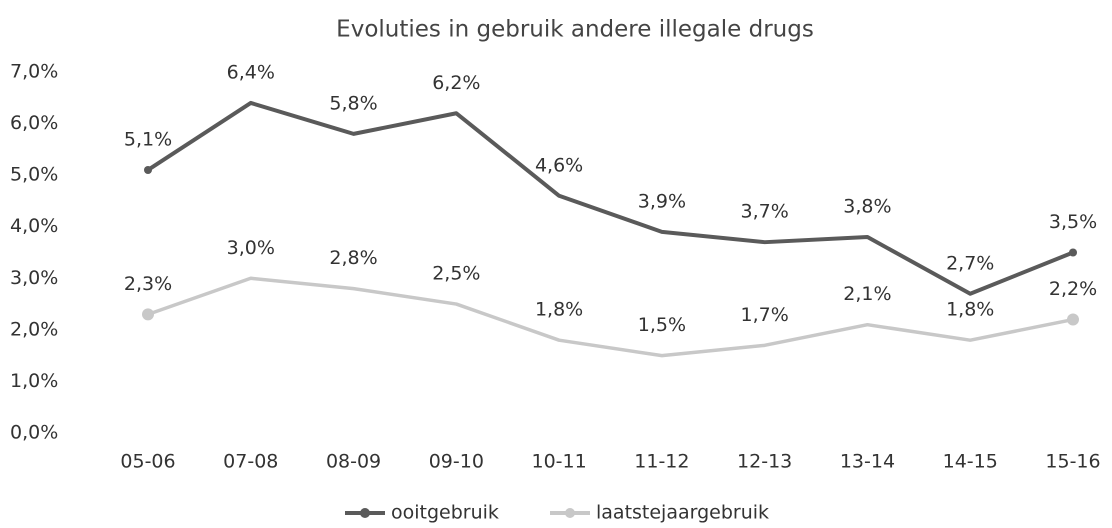 This screenshot has width=1112, height=528. I want to click on legend-label: ooitgebruik, so click(445, 513).